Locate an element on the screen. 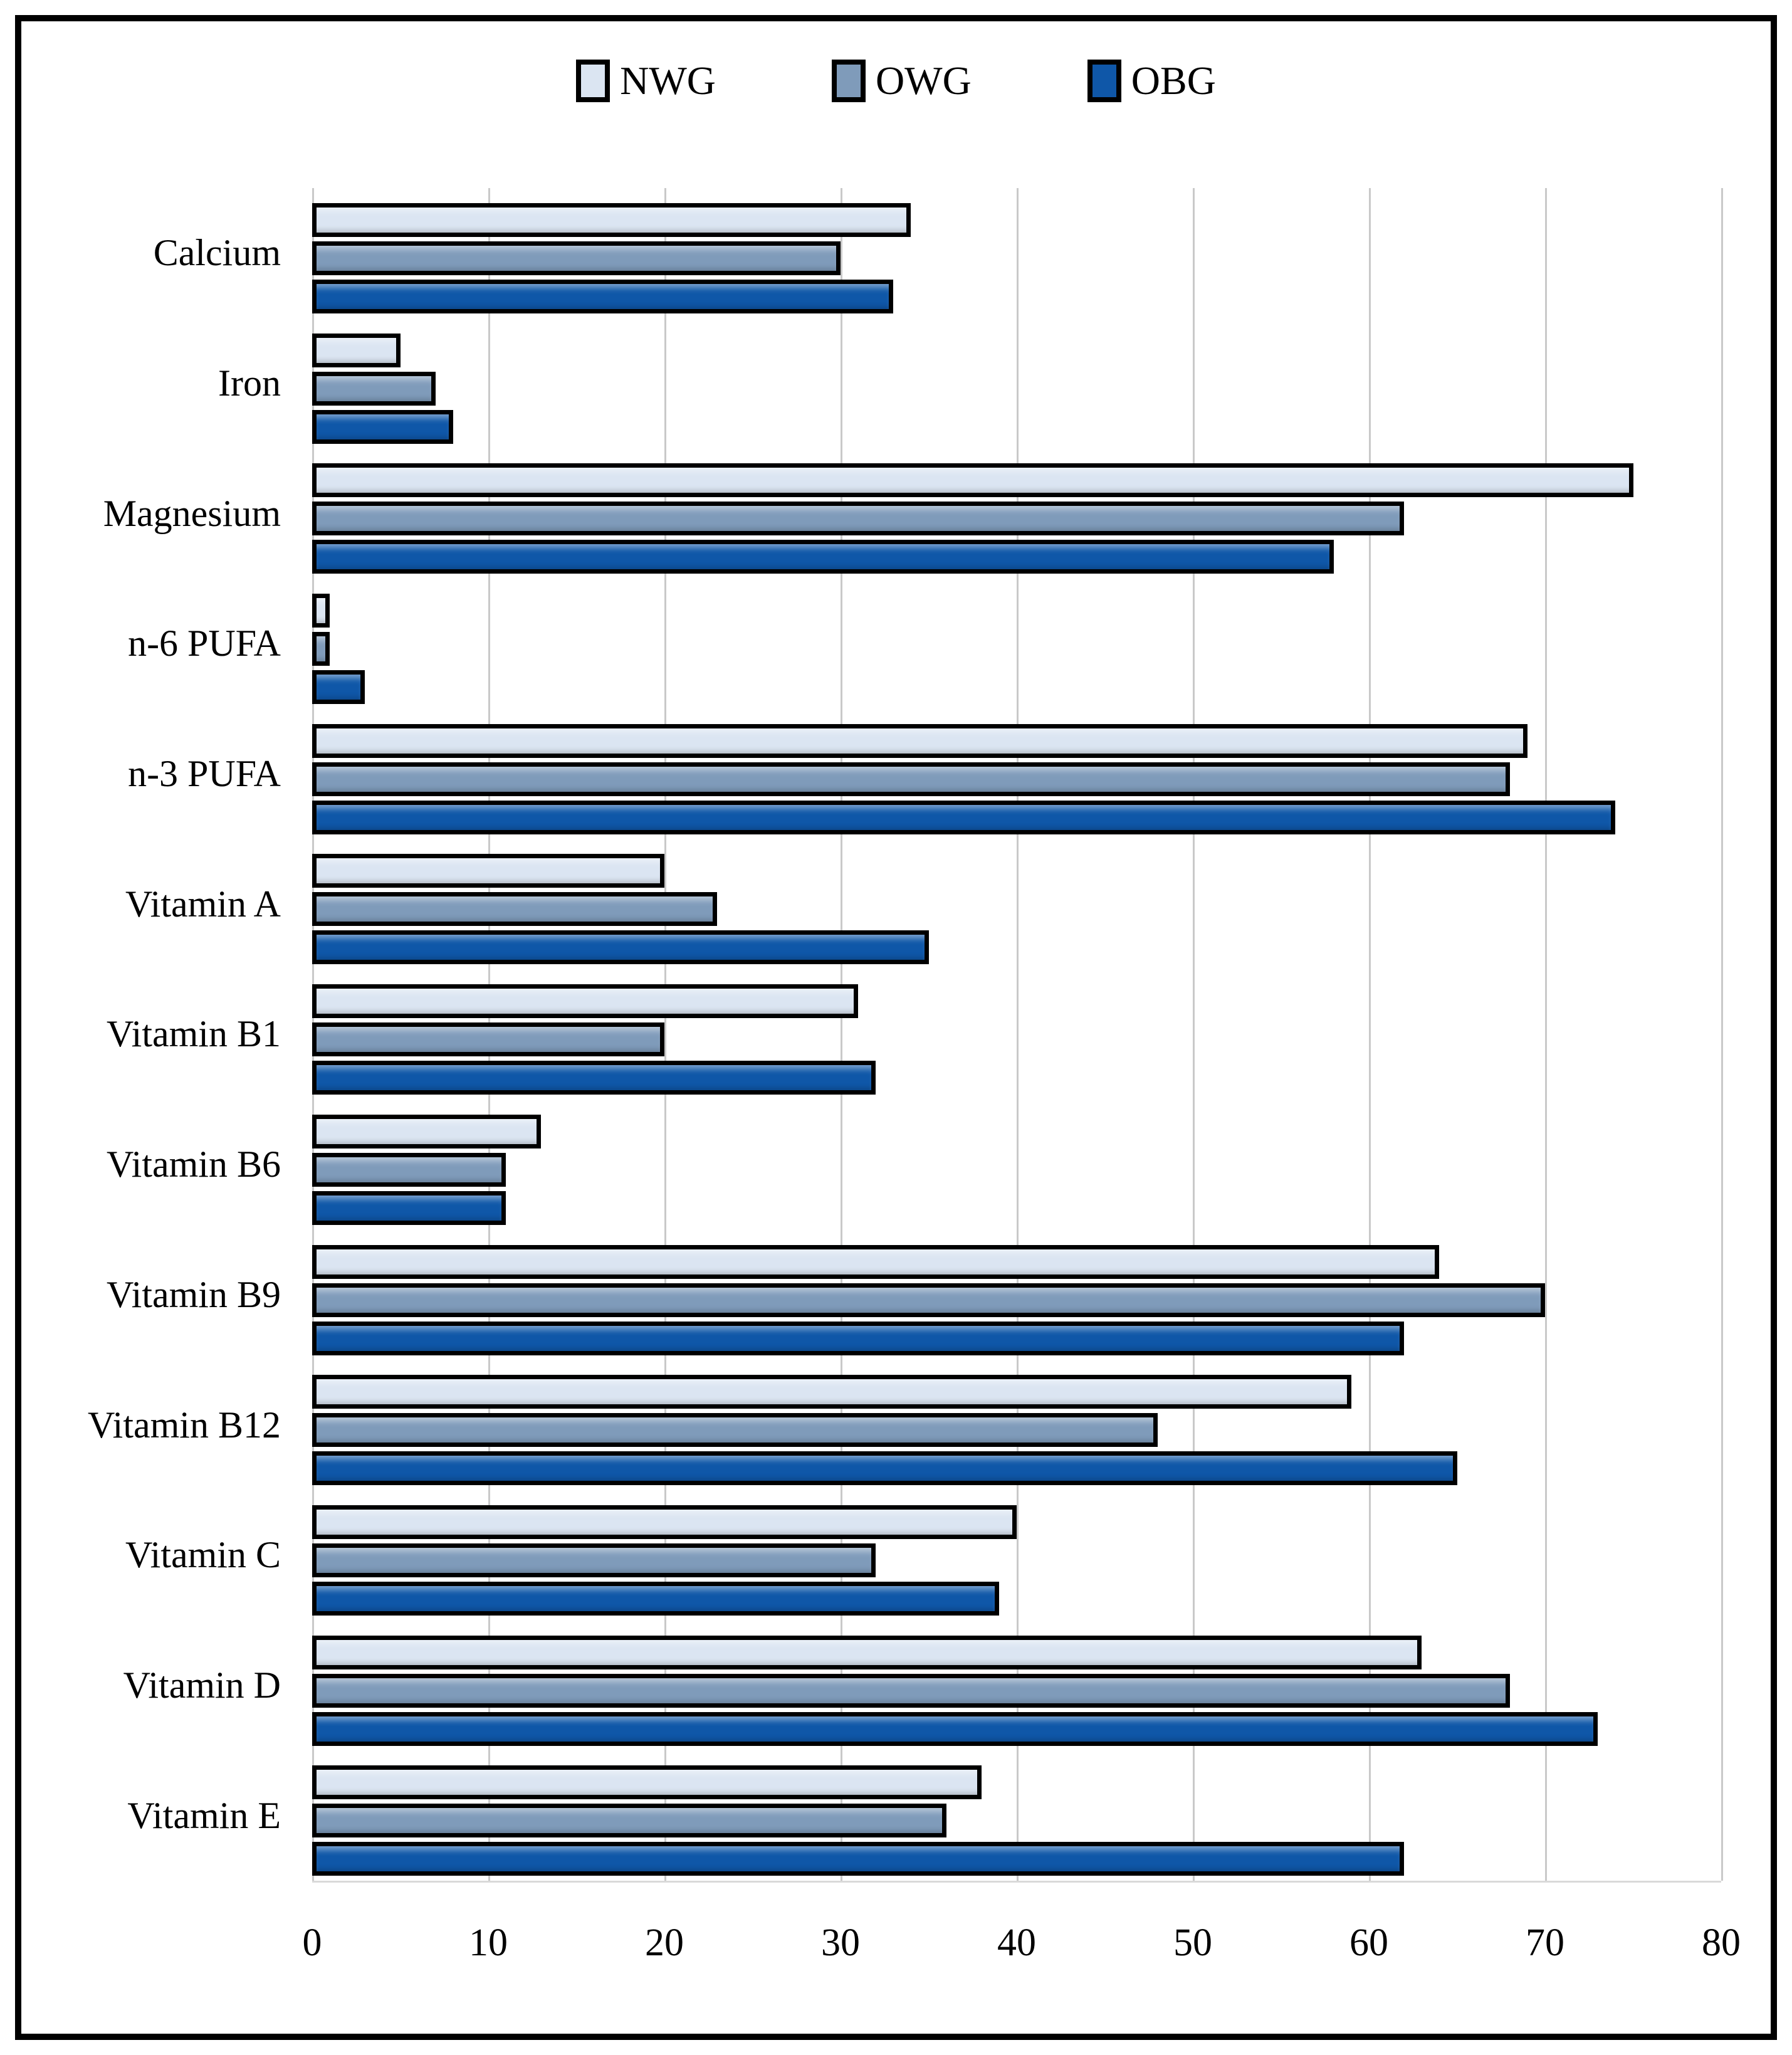 This screenshot has height=2055, width=1792. bar-owg-vitamin-e is located at coordinates (629, 1821).